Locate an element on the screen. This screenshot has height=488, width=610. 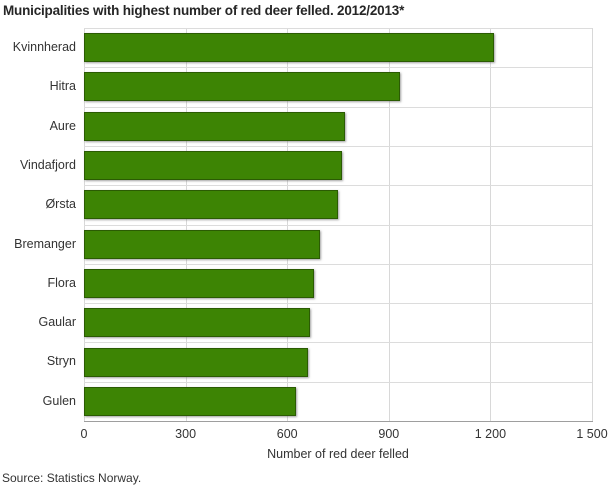
category-label: Gulen is located at coordinates (59, 400).